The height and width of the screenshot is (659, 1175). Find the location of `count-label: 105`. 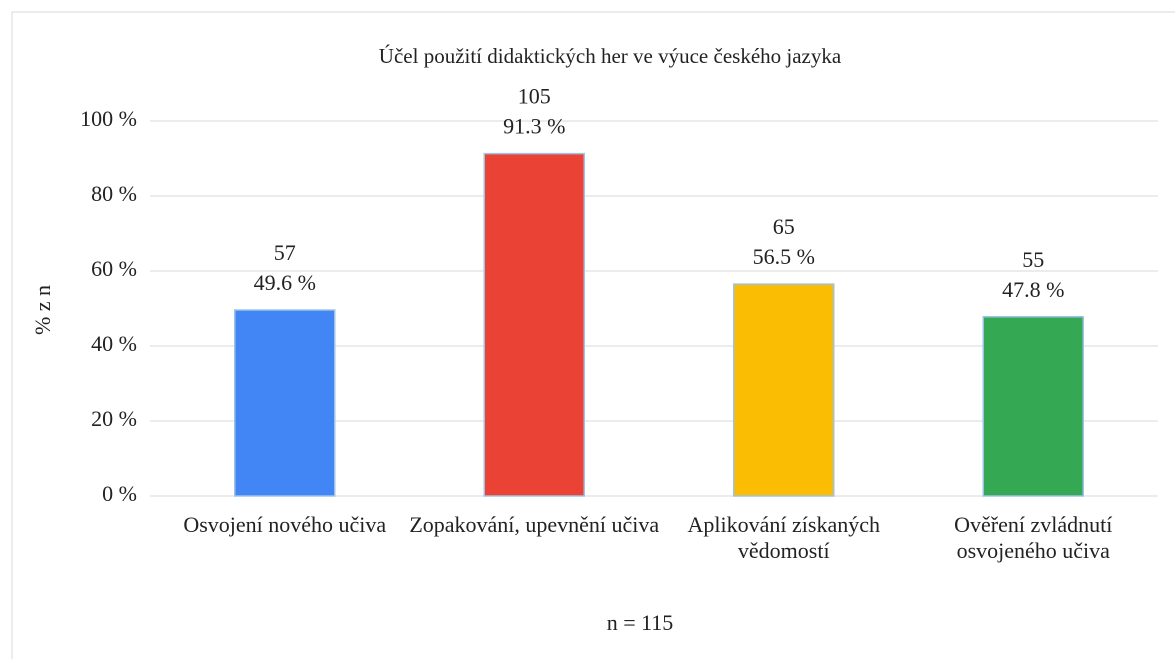

count-label: 105 is located at coordinates (534, 96).